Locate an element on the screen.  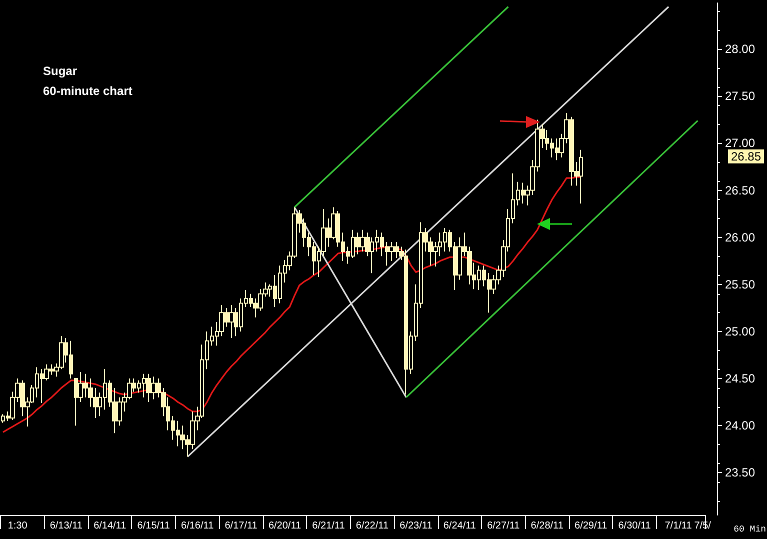
y-tick-label: 24.50 is located at coordinates (740, 379).